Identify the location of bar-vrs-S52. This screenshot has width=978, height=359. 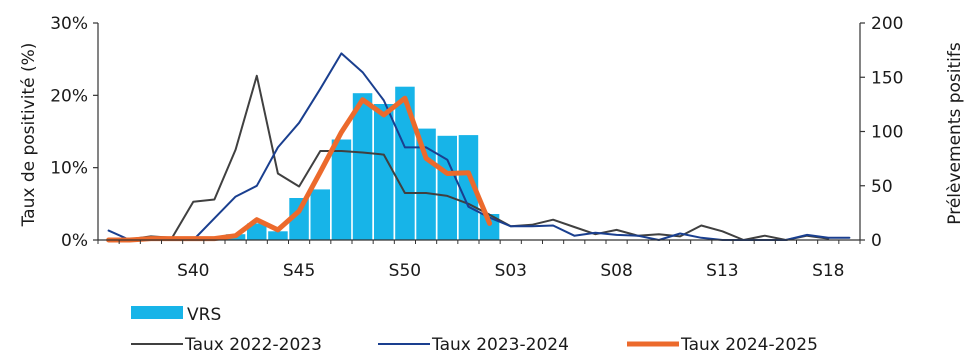
(447, 187).